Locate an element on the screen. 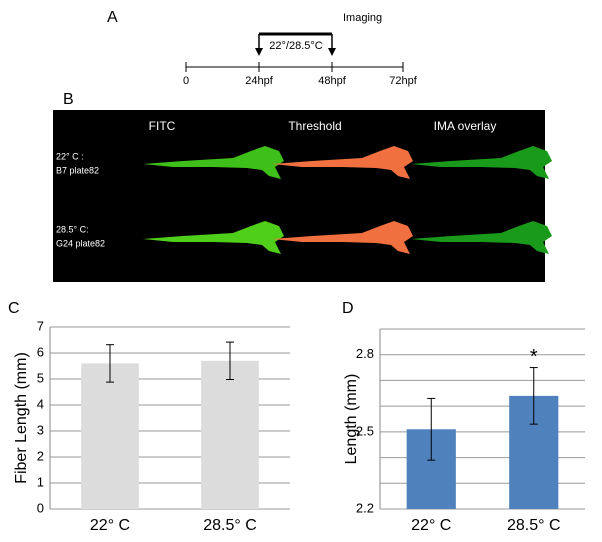 This screenshot has height=542, width=602. y-tick-label: 2 is located at coordinates (40, 455).